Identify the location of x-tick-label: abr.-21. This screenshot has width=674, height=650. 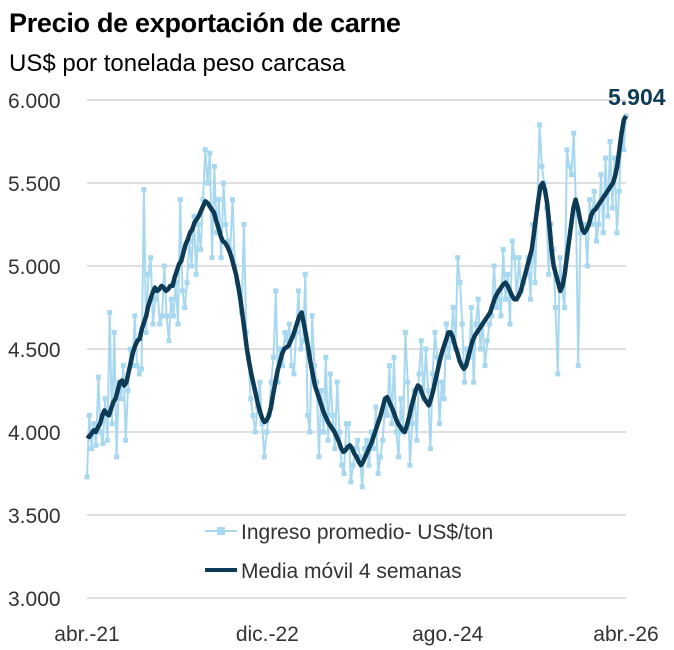
(86, 634).